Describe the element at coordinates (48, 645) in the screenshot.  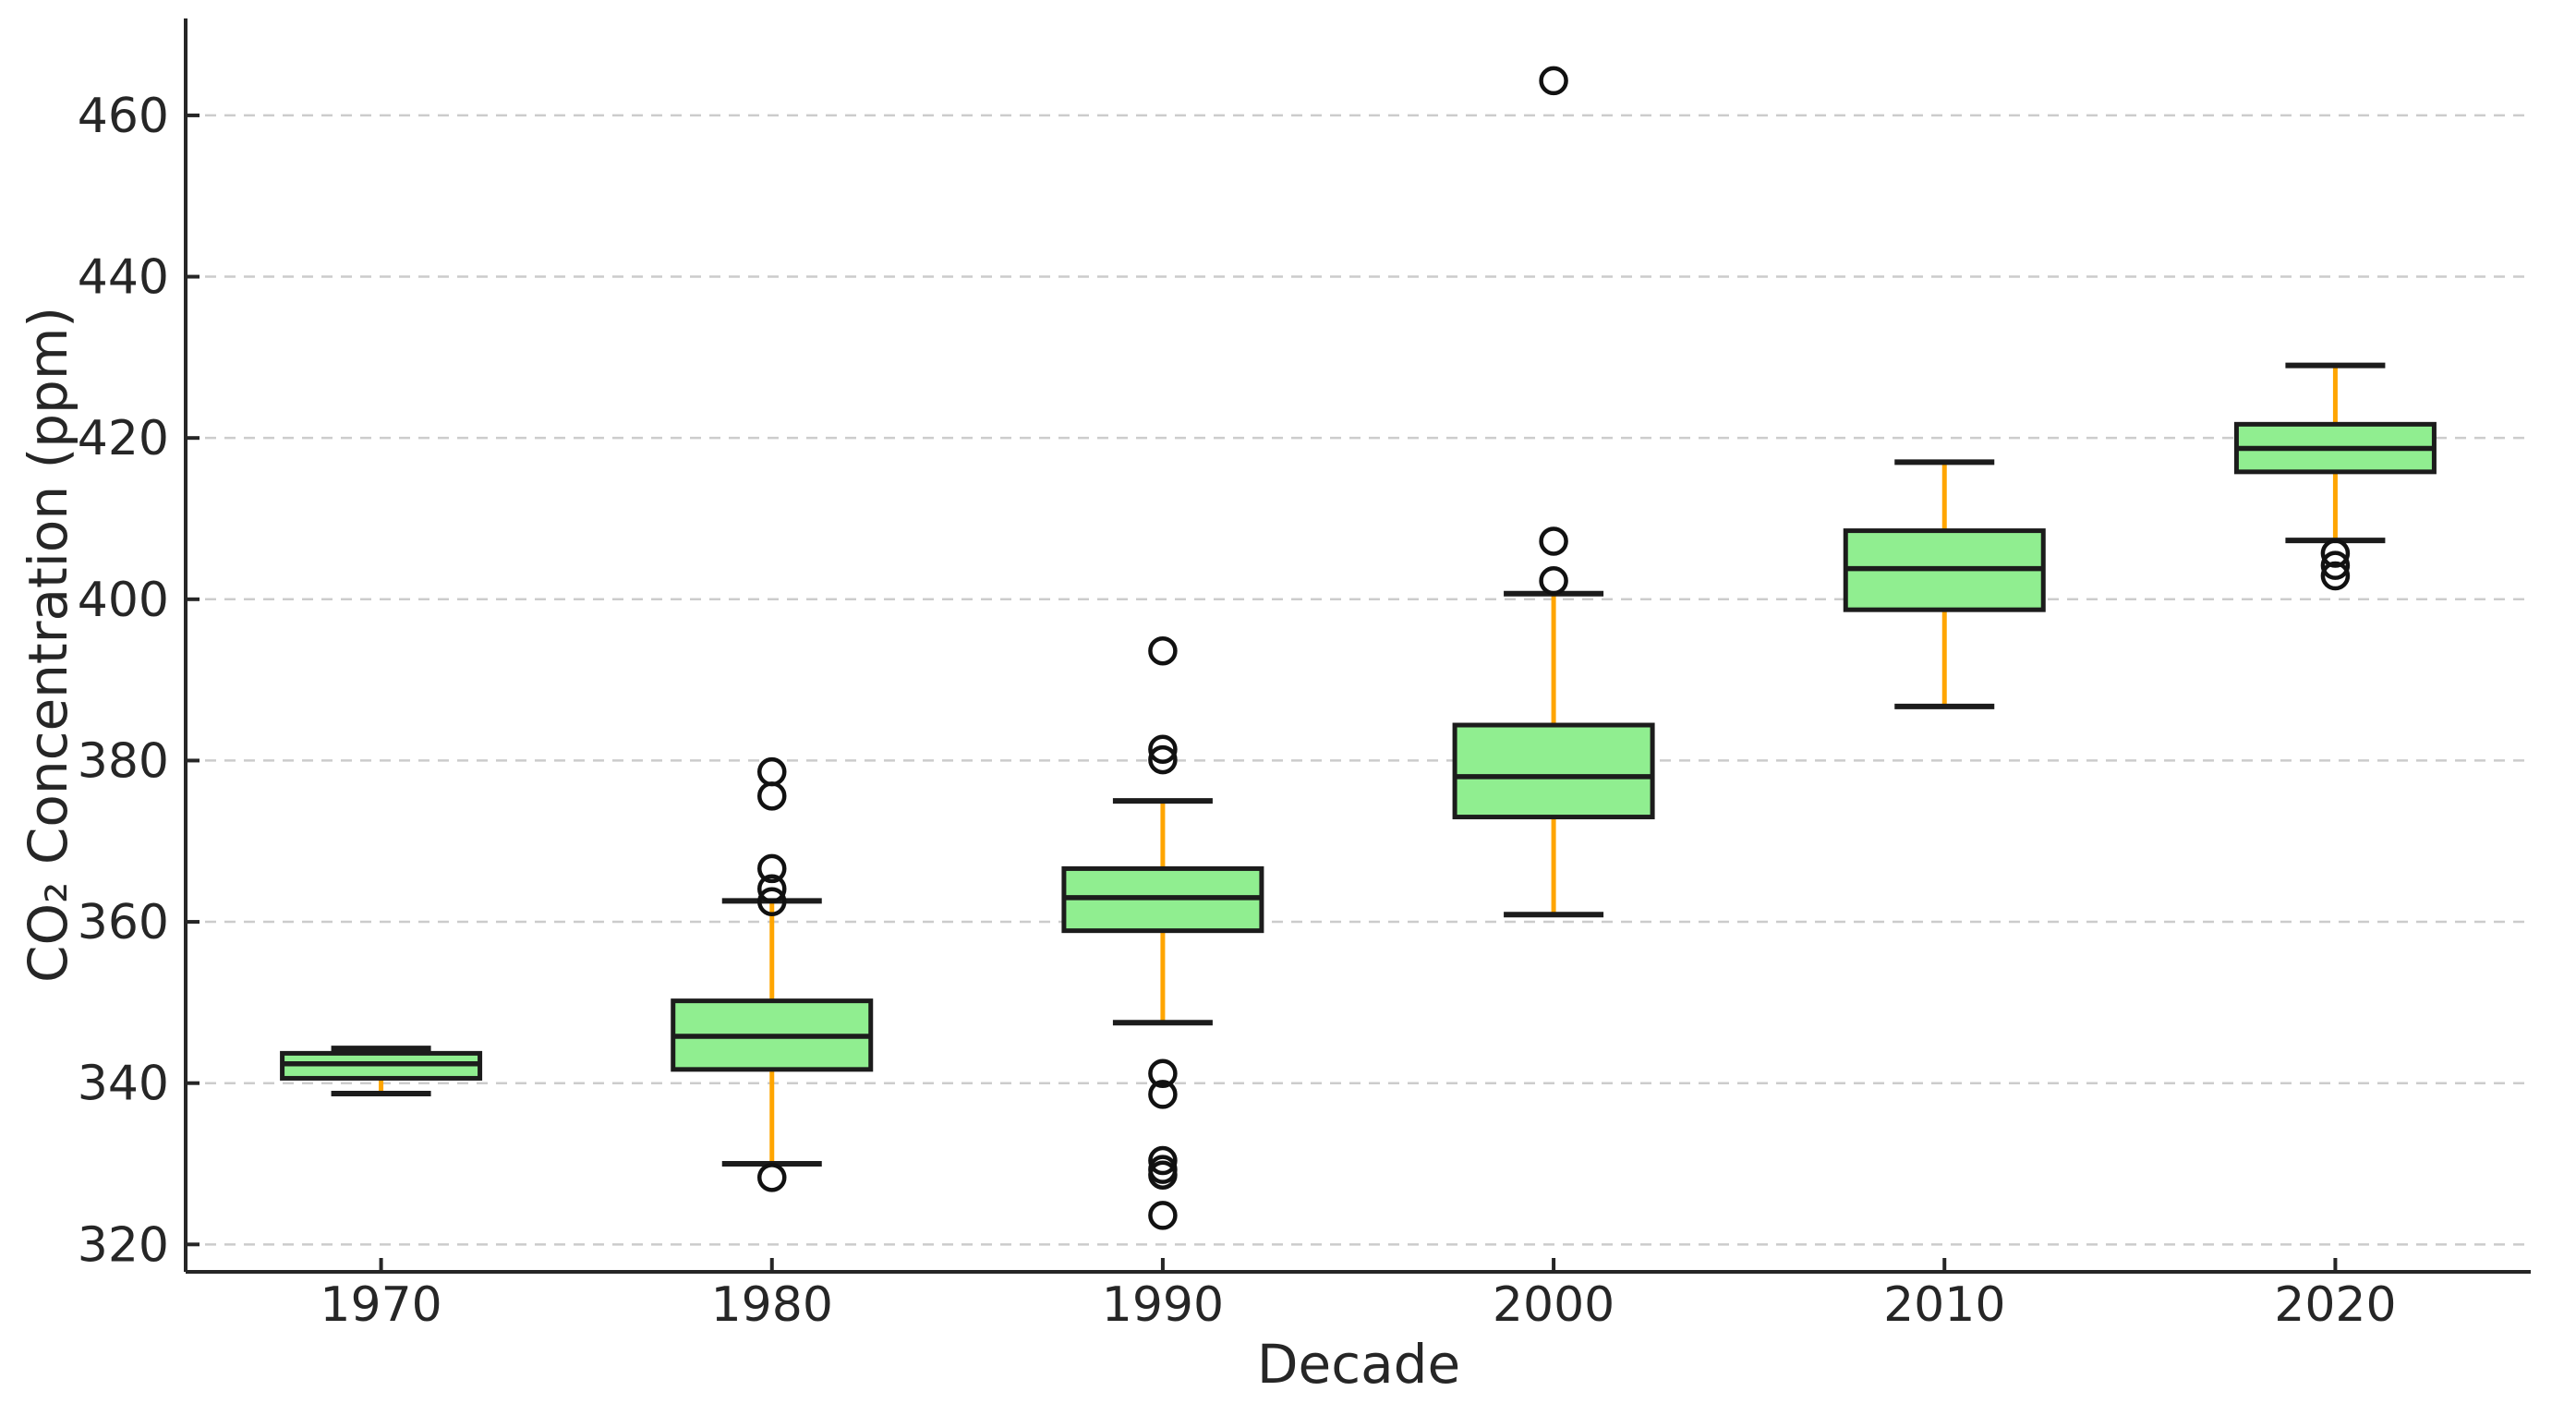
I see `y-axis-label: CO₂ Concentration (ppm)` at that location.